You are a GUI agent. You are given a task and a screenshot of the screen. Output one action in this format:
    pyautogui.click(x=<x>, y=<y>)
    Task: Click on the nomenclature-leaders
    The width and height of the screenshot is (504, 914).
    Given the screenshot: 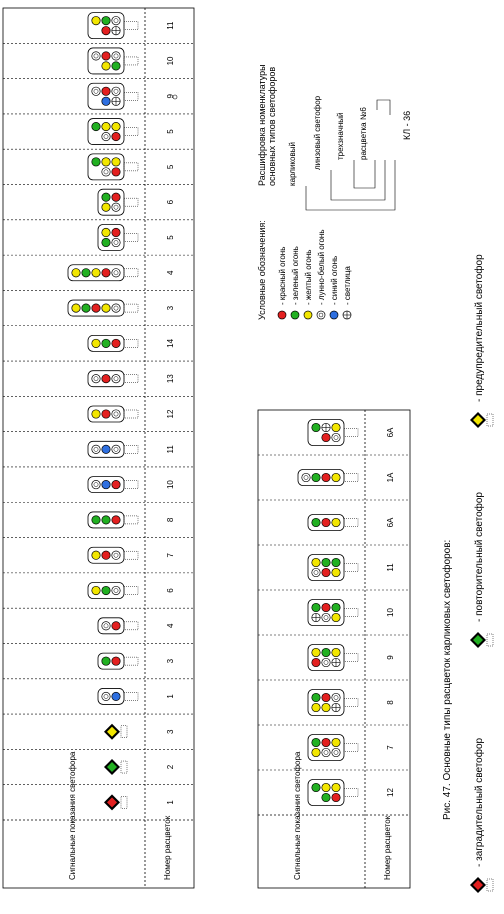 What is the action you would take?
    pyautogui.click(x=350, y=155)
    